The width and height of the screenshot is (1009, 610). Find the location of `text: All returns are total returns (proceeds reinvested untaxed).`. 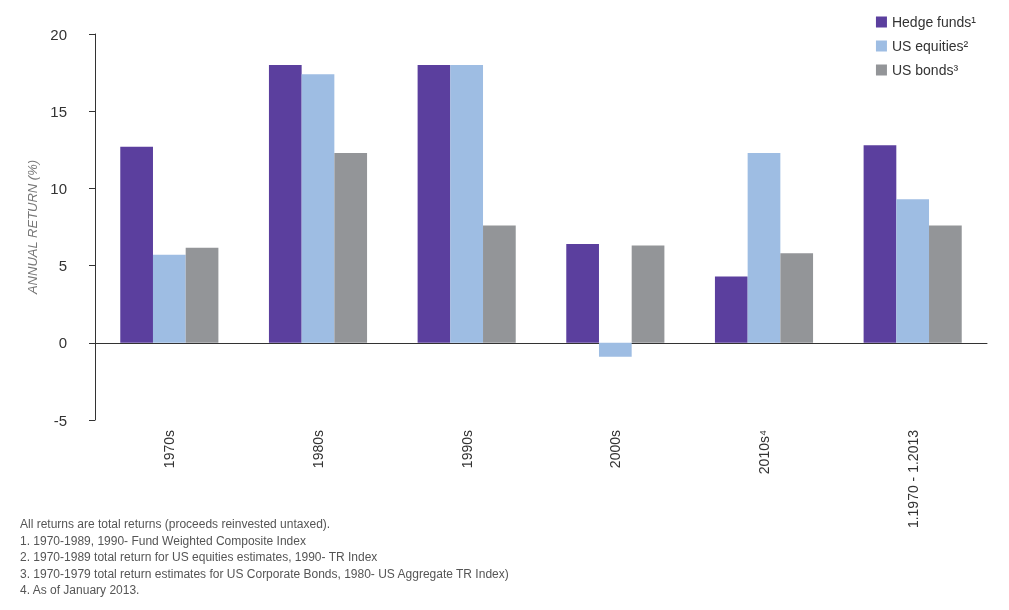

text: All returns are total returns (proceeds reinvested untaxed). is located at coordinates (175, 524).